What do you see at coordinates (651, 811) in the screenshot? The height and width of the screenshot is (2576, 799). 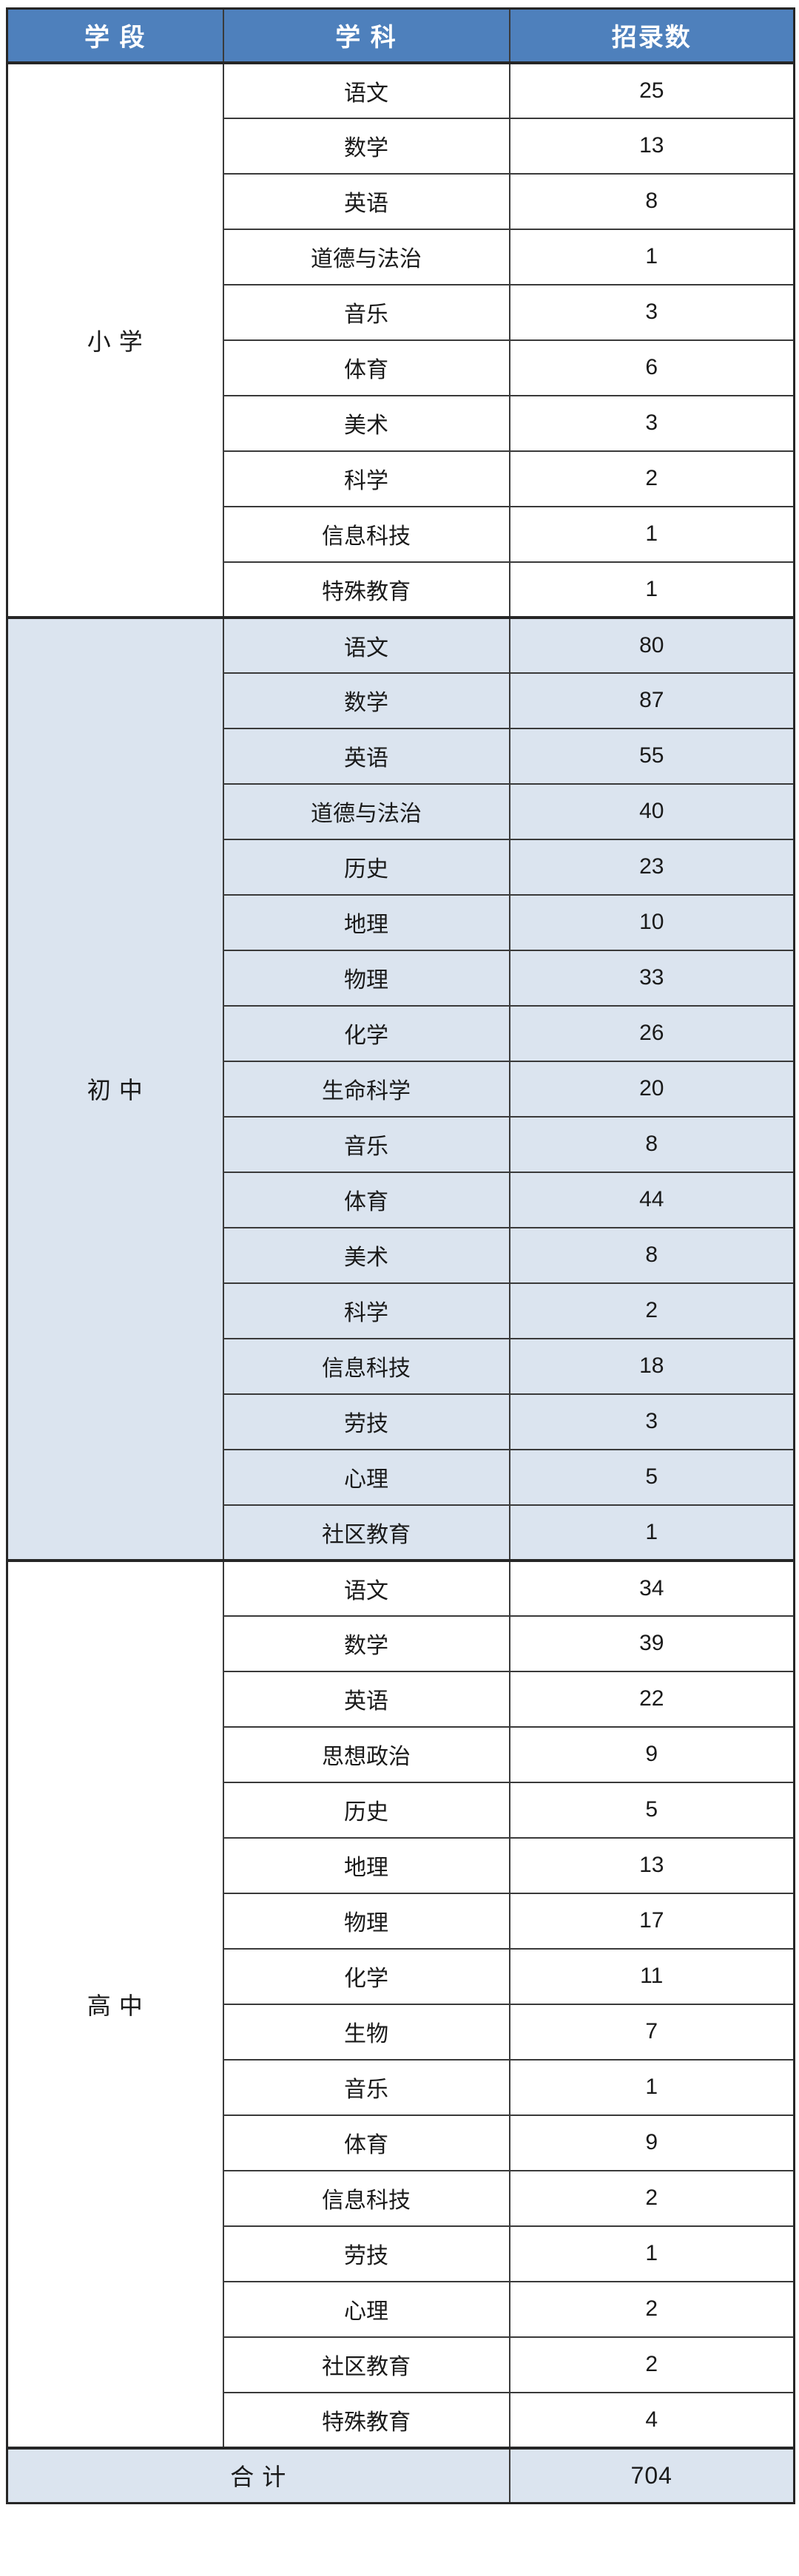 I see `count-cell: 40` at bounding box center [651, 811].